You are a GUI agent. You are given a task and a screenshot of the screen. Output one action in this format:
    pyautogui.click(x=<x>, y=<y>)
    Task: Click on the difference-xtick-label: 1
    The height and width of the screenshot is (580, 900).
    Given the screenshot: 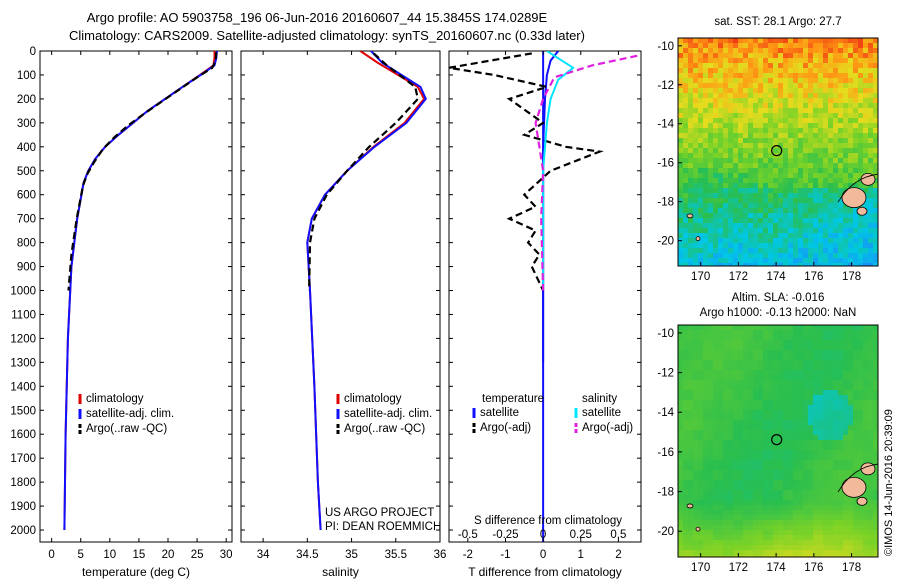 What is the action you would take?
    pyautogui.click(x=581, y=555)
    